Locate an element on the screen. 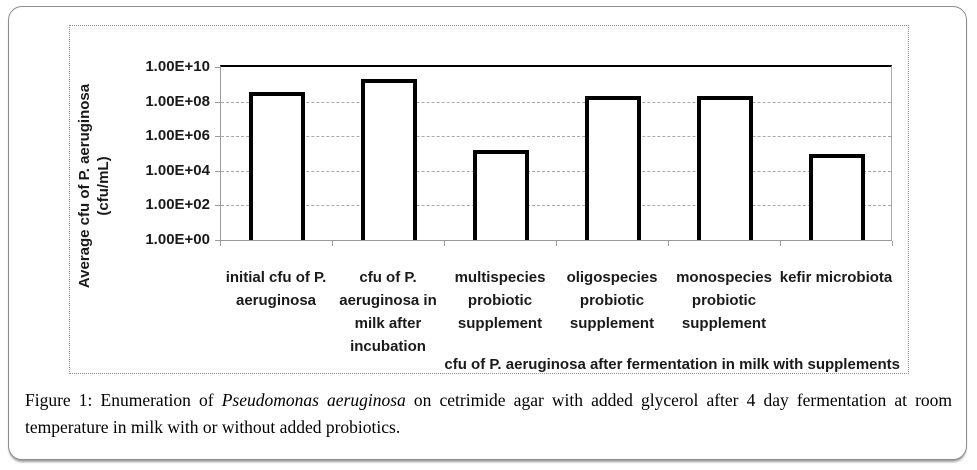 This screenshot has height=470, width=977. y-tick-label-1: 1.00E+08 is located at coordinates (177, 101).